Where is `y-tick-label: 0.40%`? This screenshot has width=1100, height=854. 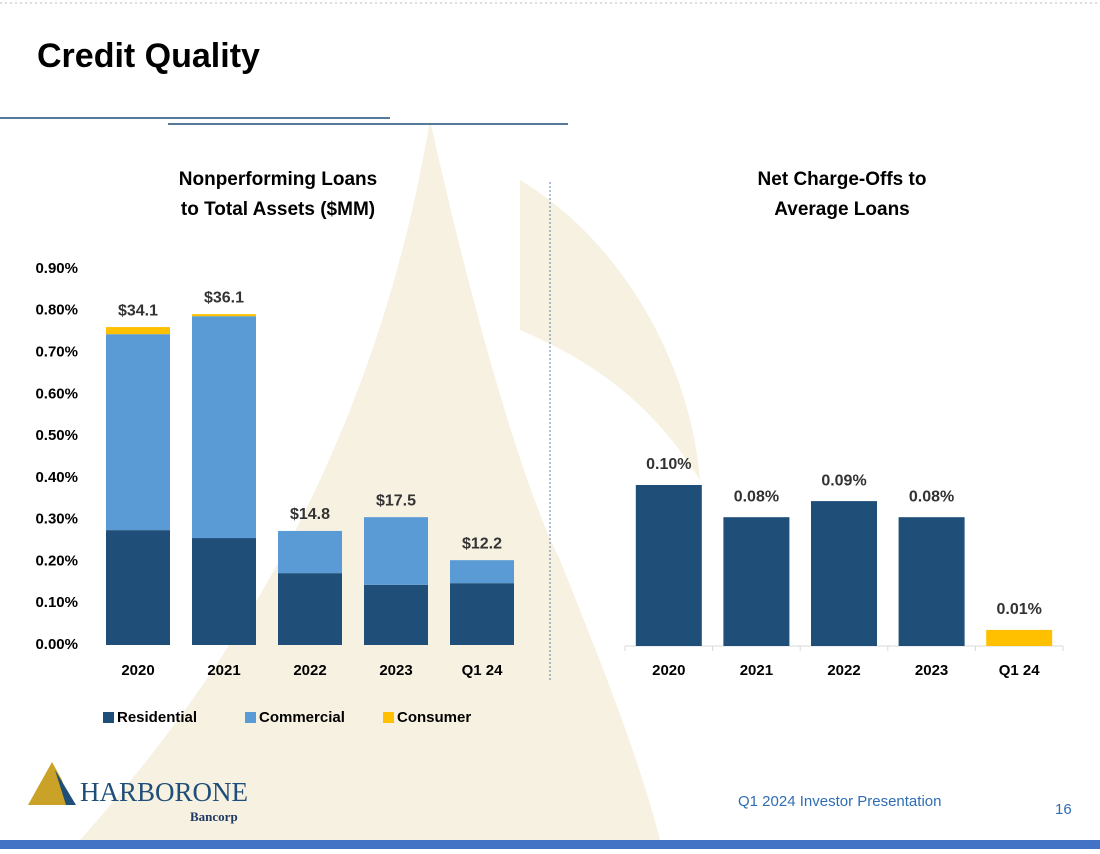 y-tick-label: 0.40% is located at coordinates (56, 477).